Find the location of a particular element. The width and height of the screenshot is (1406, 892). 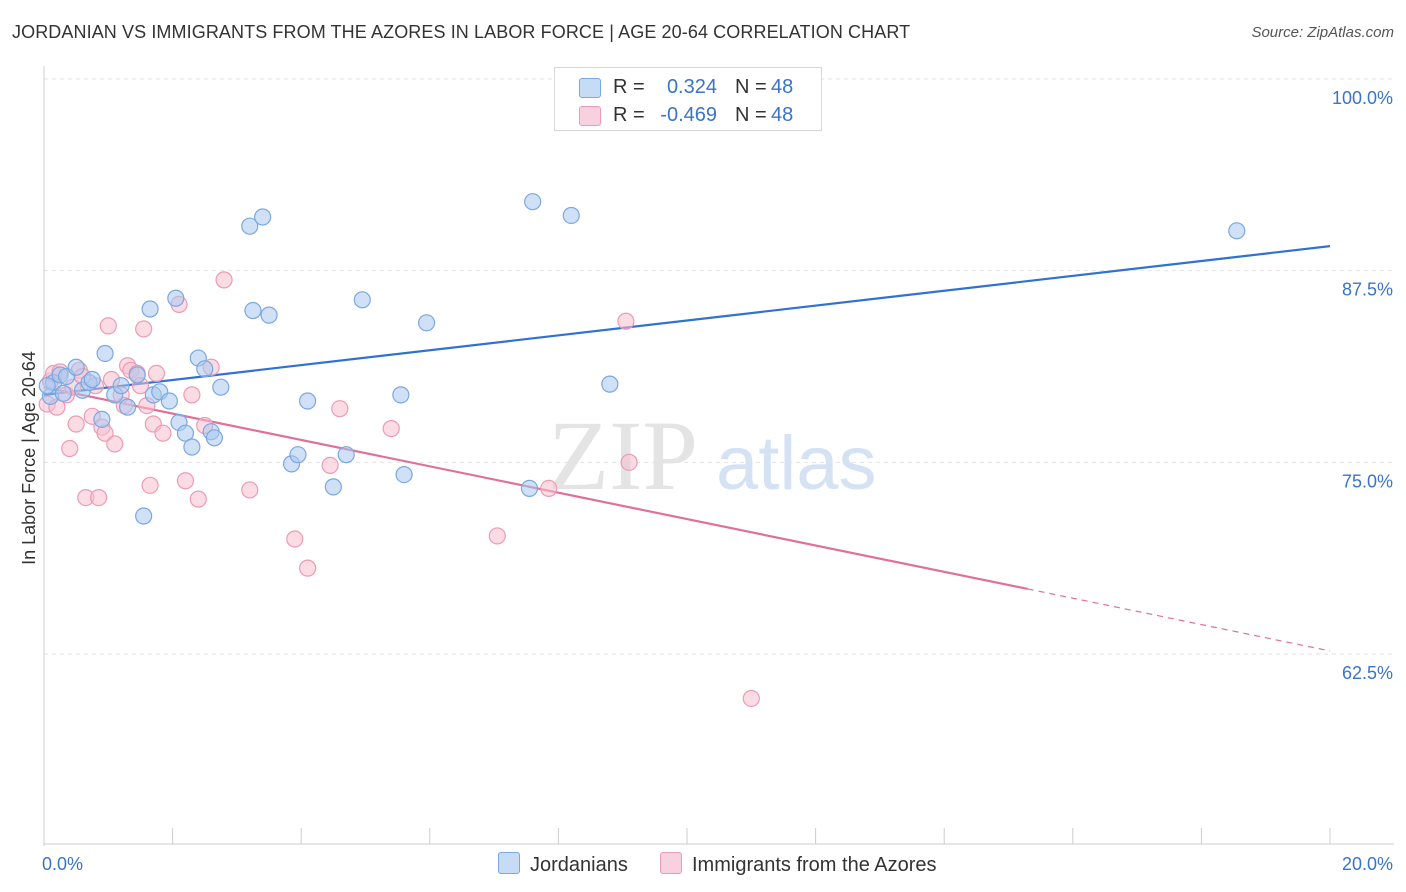

legend-r-value: -0.469 is located at coordinates (688, 115).